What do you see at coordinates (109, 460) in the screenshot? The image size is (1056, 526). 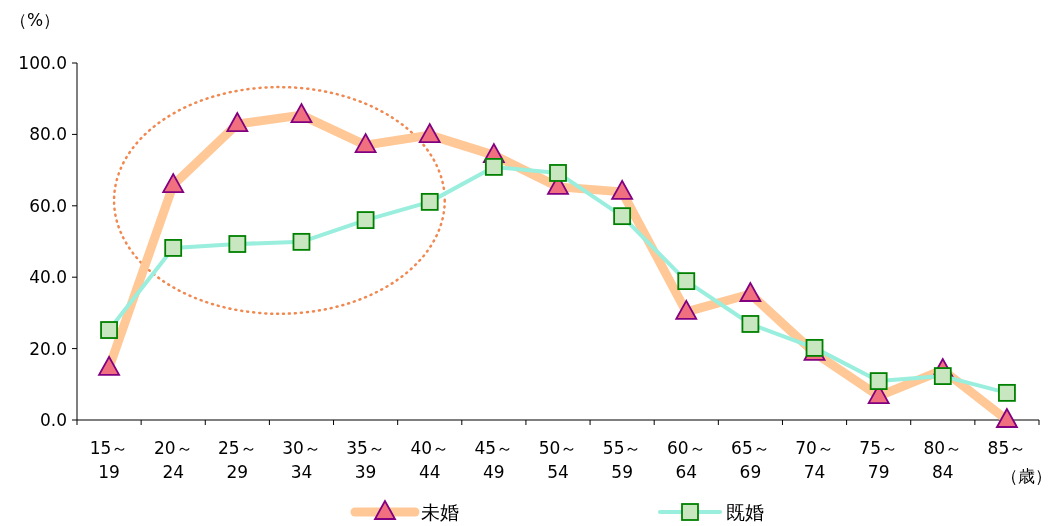 I see `x-tick-label: 15～19` at bounding box center [109, 460].